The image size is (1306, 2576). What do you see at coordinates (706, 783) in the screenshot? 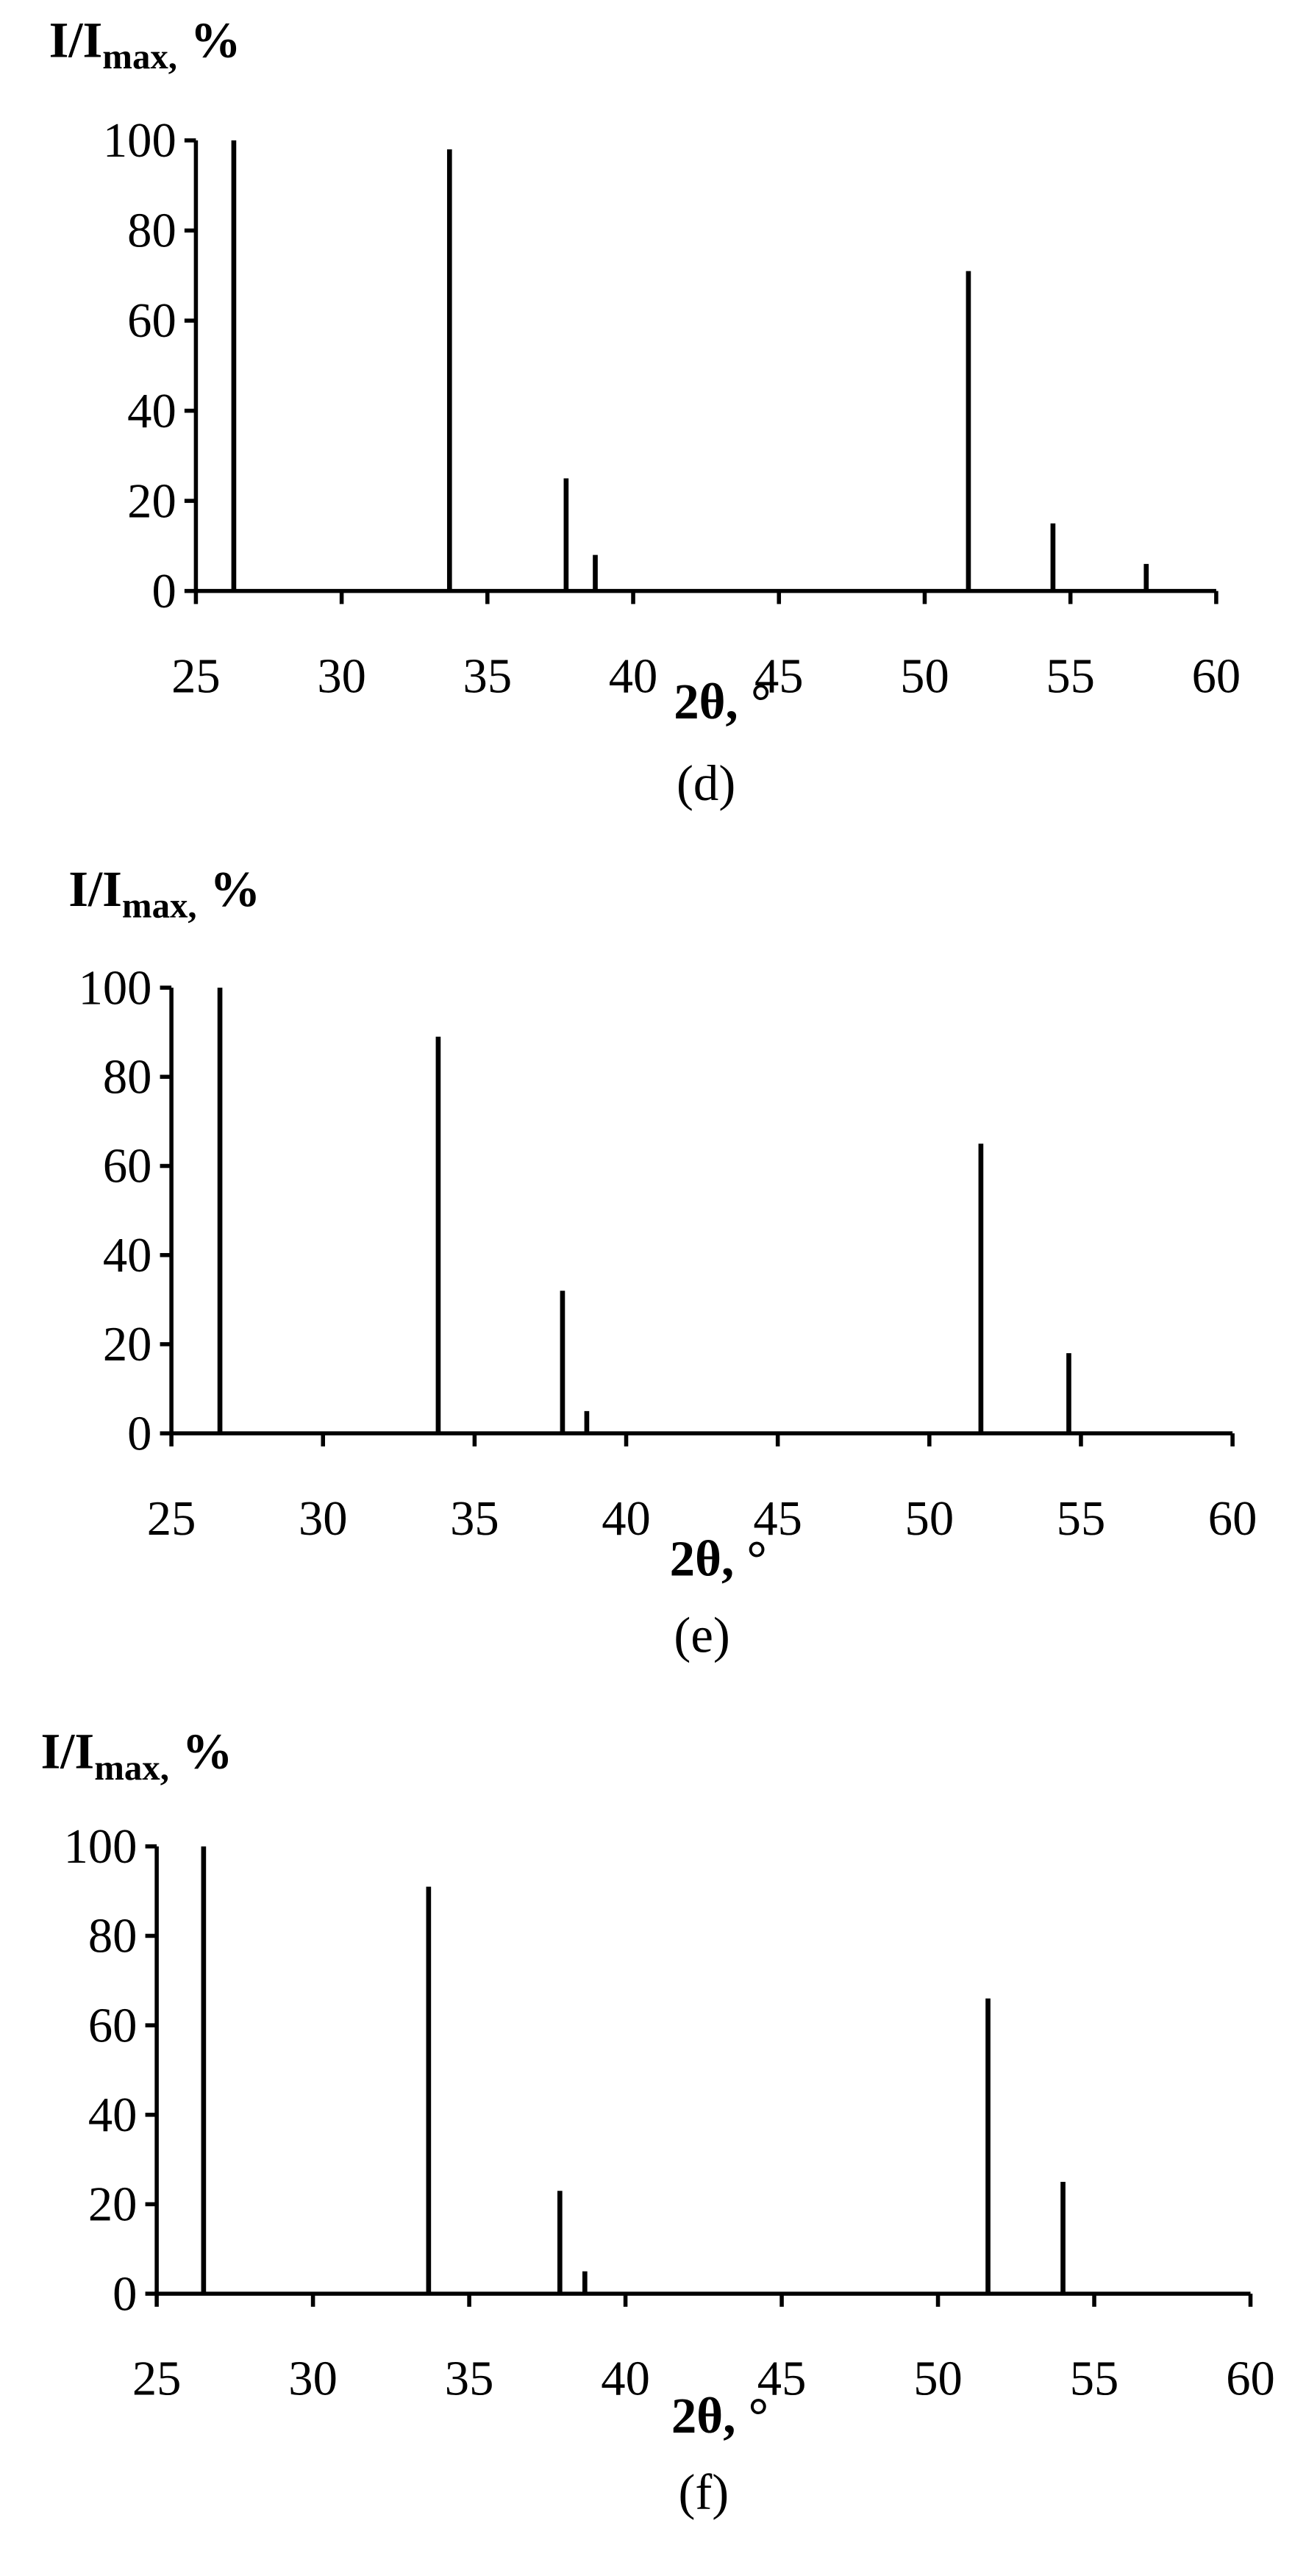
I see `caption: (d)` at bounding box center [706, 783].